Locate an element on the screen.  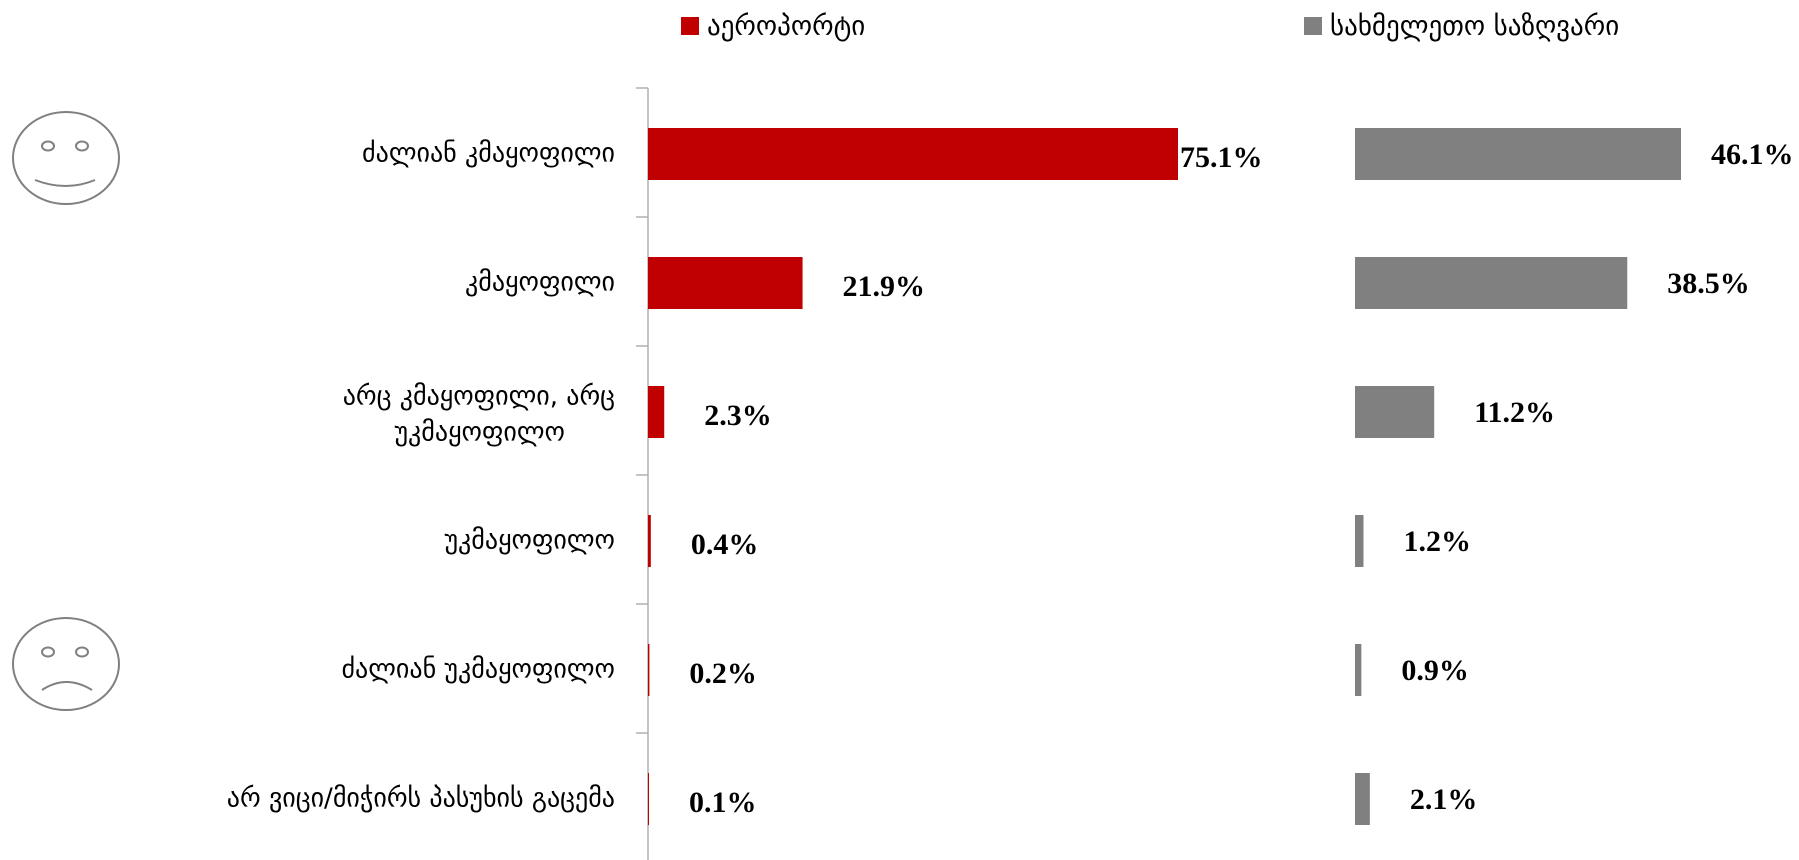
legend-label-land-border: სახმელეთო საზღვარი is located at coordinates (1474, 26).